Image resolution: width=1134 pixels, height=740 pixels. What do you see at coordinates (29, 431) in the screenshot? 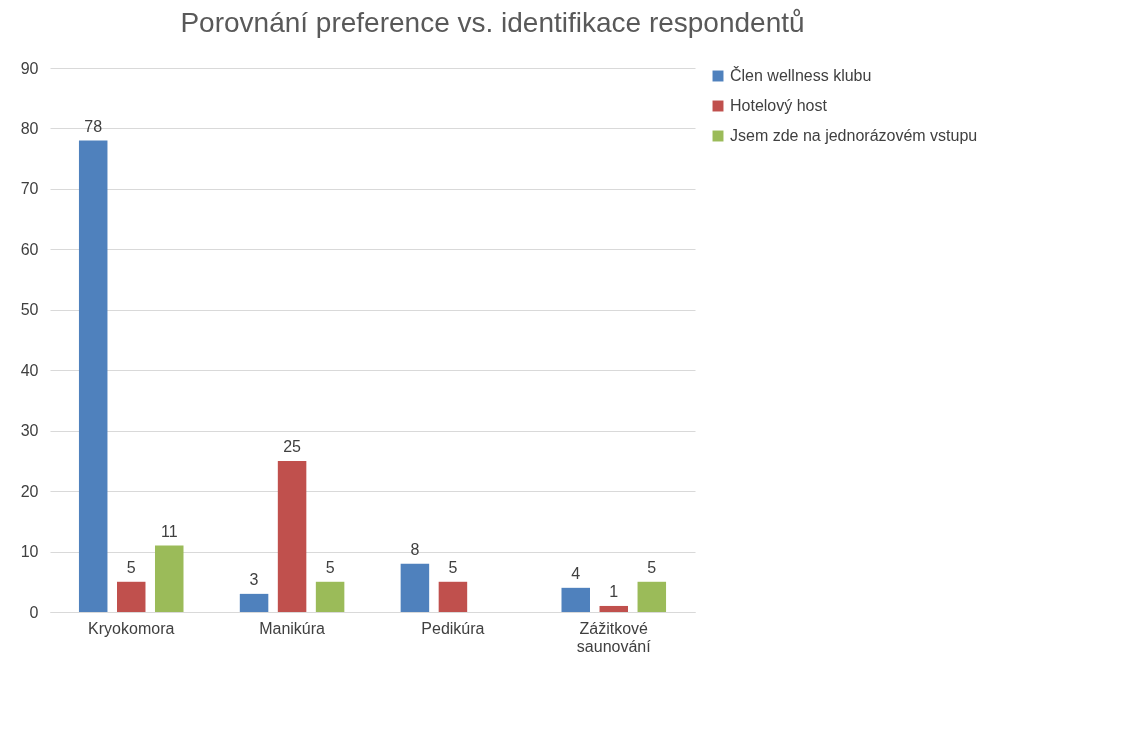
I see `y-tick-label: 30` at bounding box center [29, 431].